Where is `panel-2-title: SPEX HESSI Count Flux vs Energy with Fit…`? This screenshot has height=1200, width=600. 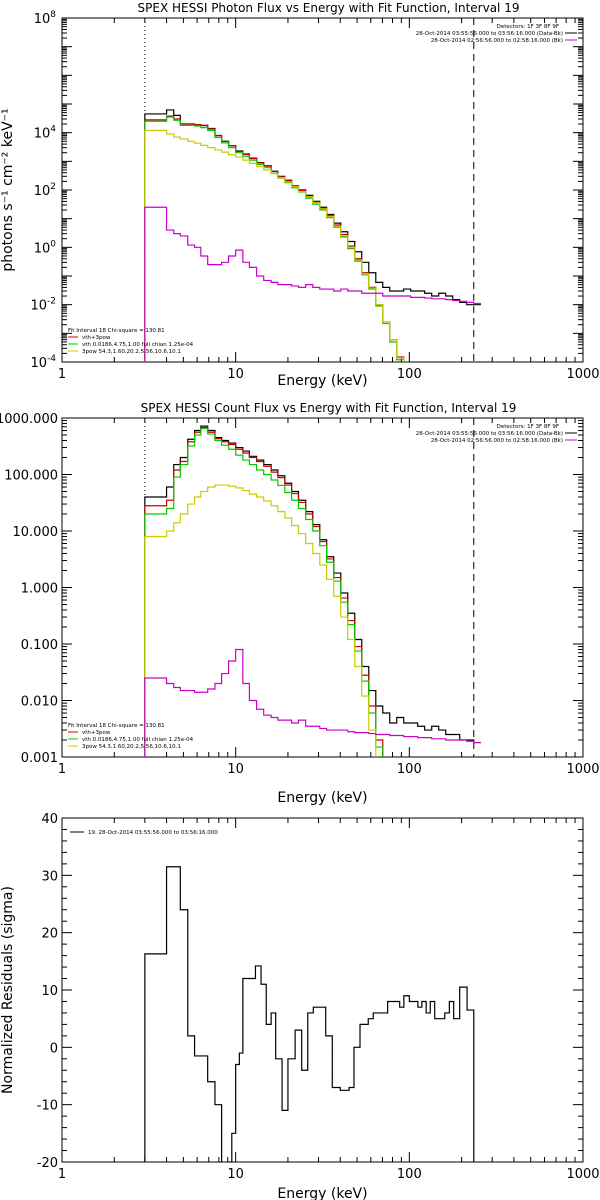 panel-2-title: SPEX HESSI Count Flux vs Energy with Fit… is located at coordinates (329, 408).